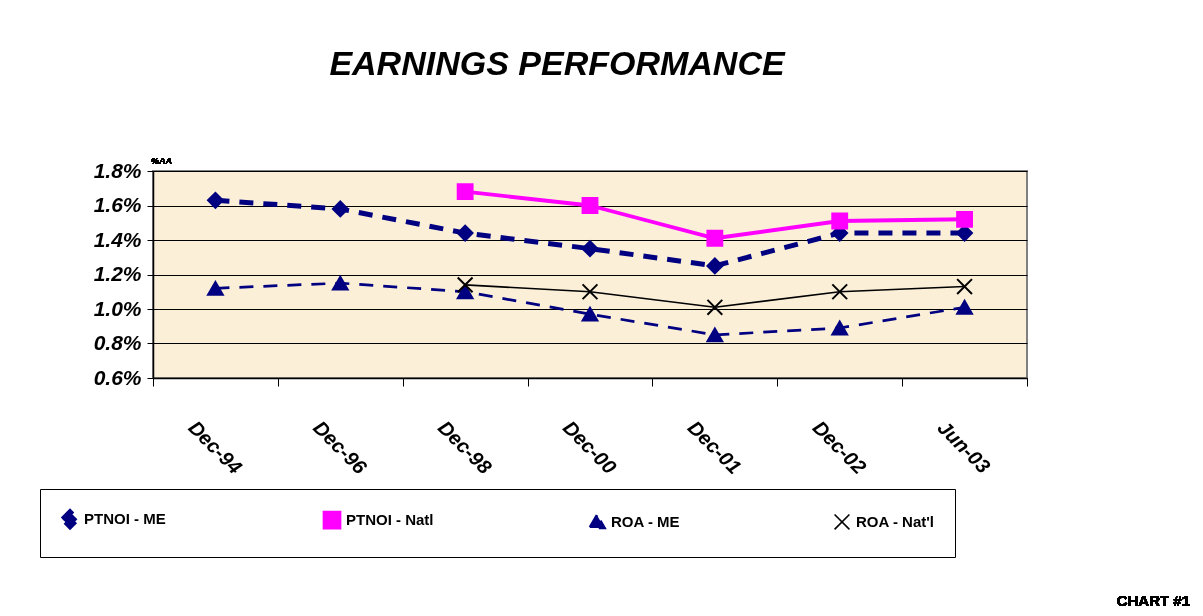  Describe the element at coordinates (895, 521) in the screenshot. I see `legend-label: ROA - Nat'l` at that location.